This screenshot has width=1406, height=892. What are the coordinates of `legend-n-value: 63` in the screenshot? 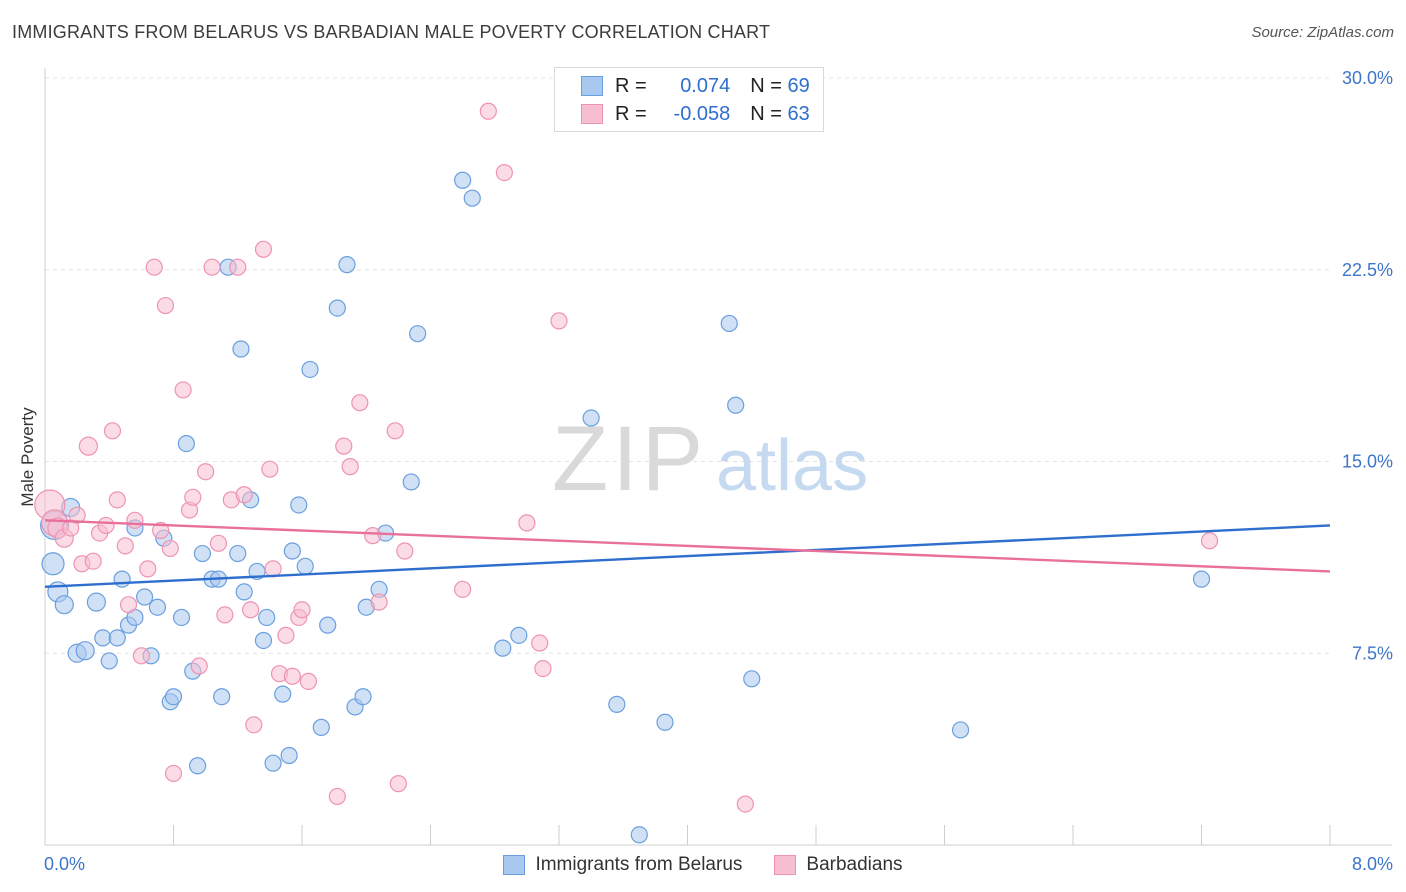 It's located at (798, 113).